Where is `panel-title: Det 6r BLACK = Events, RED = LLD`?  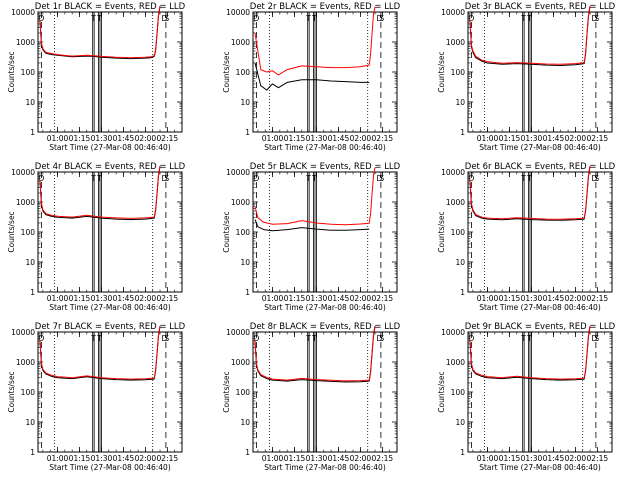
panel-title: Det 6r BLACK = Events, RED = LLD is located at coordinates (540, 167).